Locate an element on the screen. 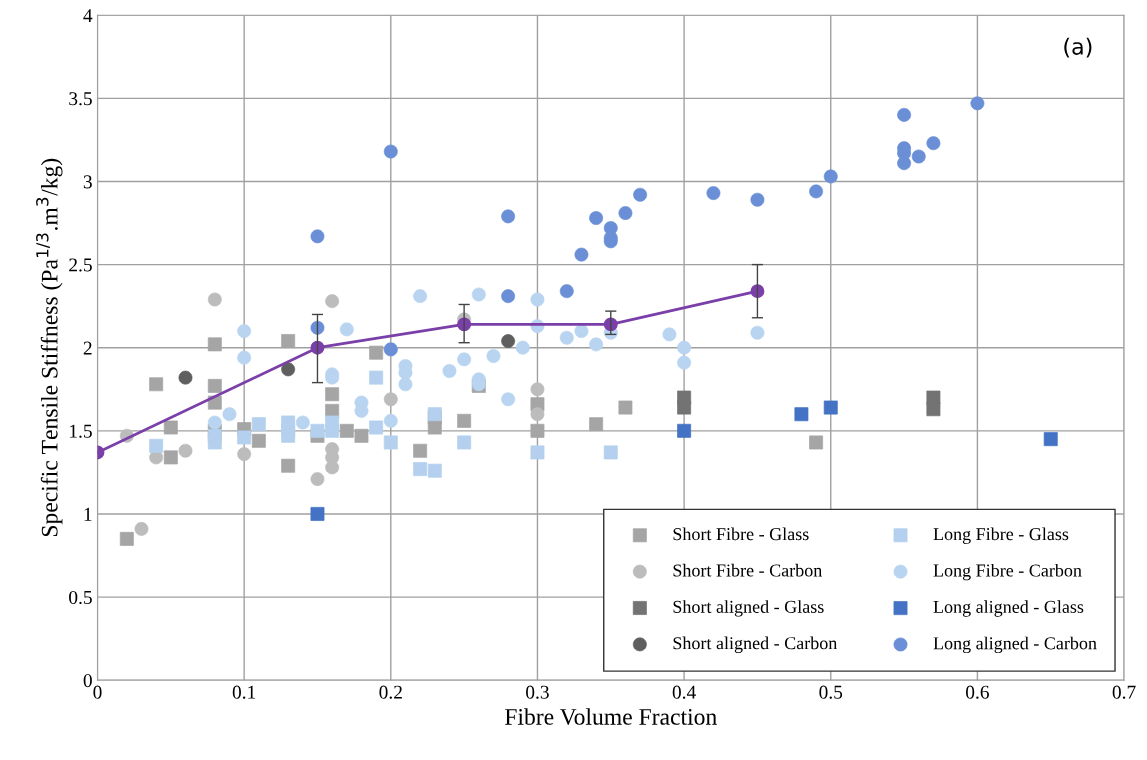 This screenshot has height=760, width=1147. legend-label: Long Fibre - Carbon is located at coordinates (1007, 572).